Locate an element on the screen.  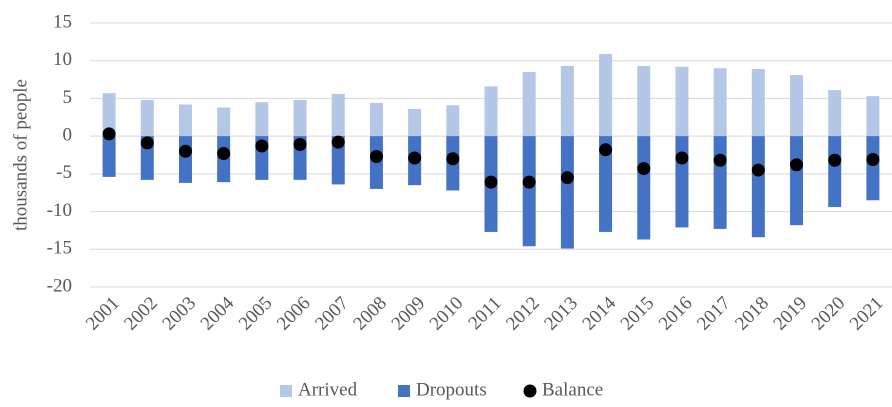
x-tick-label: 2014 is located at coordinates (599, 313).